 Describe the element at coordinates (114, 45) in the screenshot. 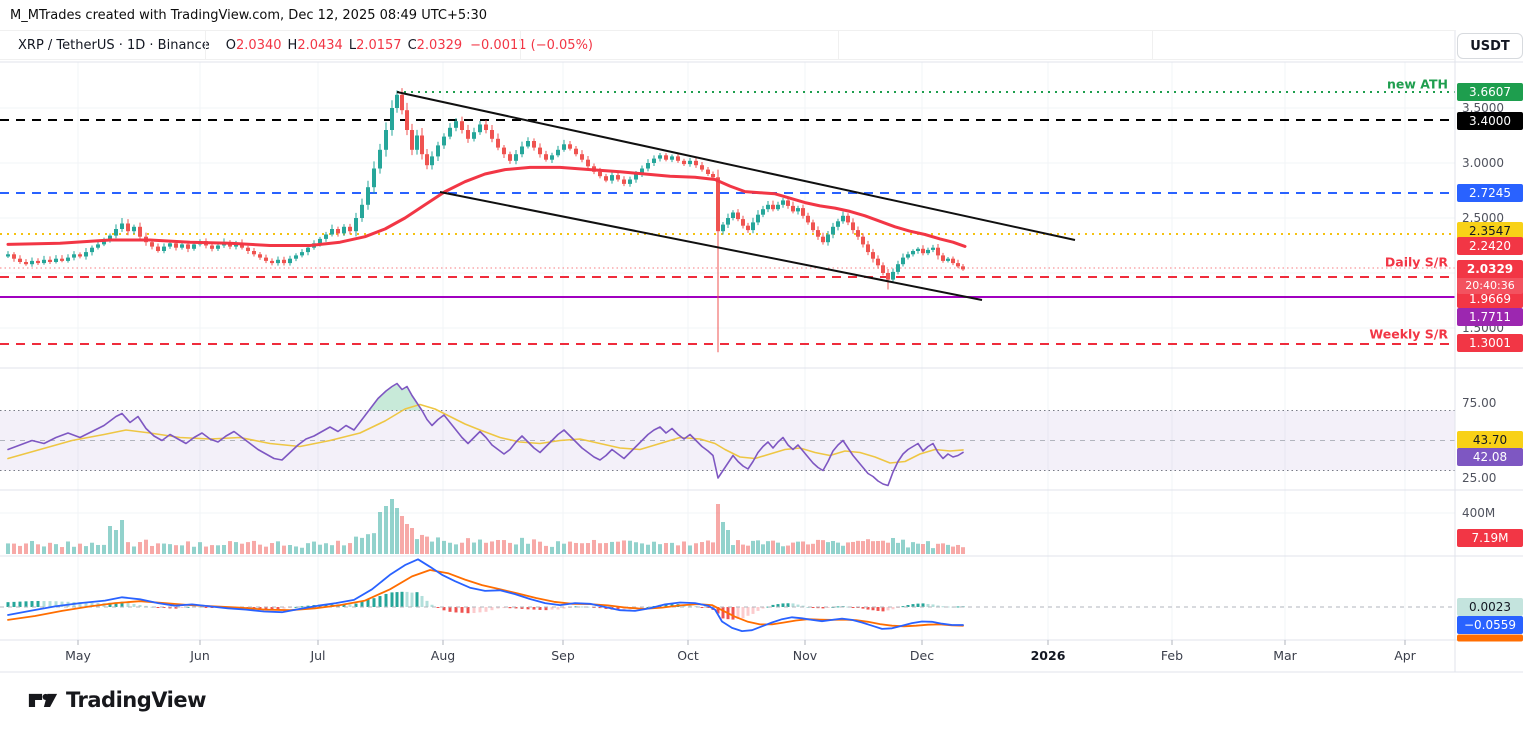

I see `symbol-title: XRP / TetherUS · 1D · Binance` at that location.